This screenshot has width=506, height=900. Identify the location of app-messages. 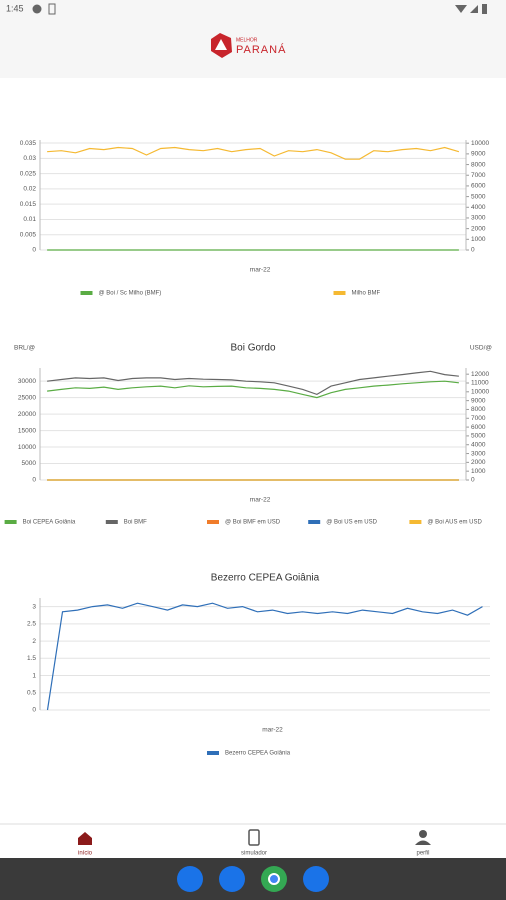
(232, 879).